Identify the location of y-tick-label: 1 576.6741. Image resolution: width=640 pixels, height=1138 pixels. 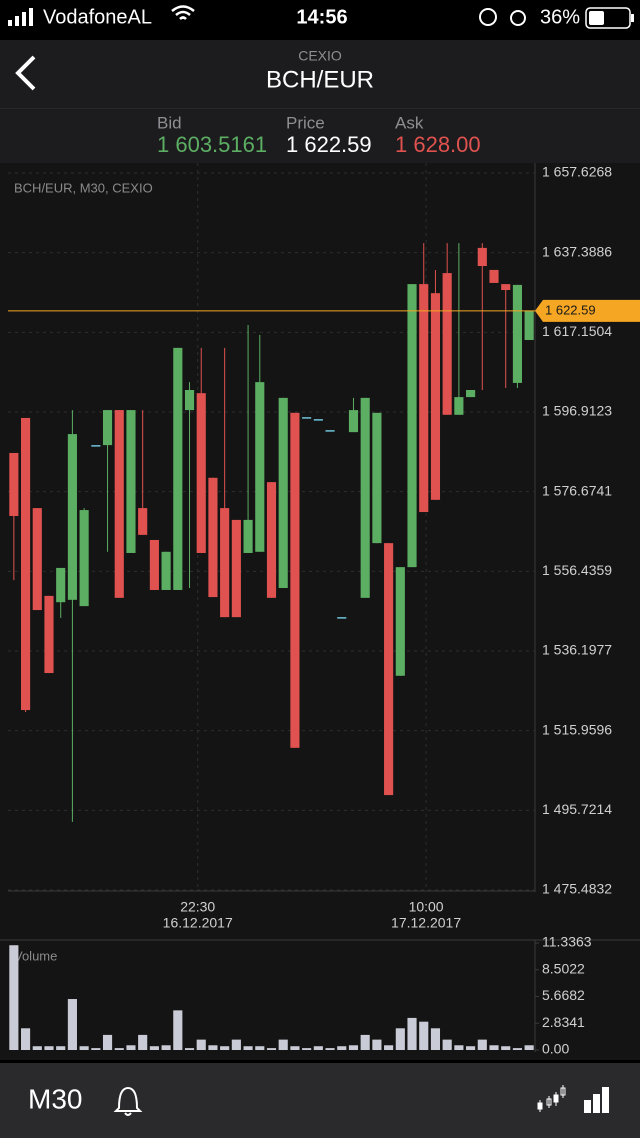
(577, 490).